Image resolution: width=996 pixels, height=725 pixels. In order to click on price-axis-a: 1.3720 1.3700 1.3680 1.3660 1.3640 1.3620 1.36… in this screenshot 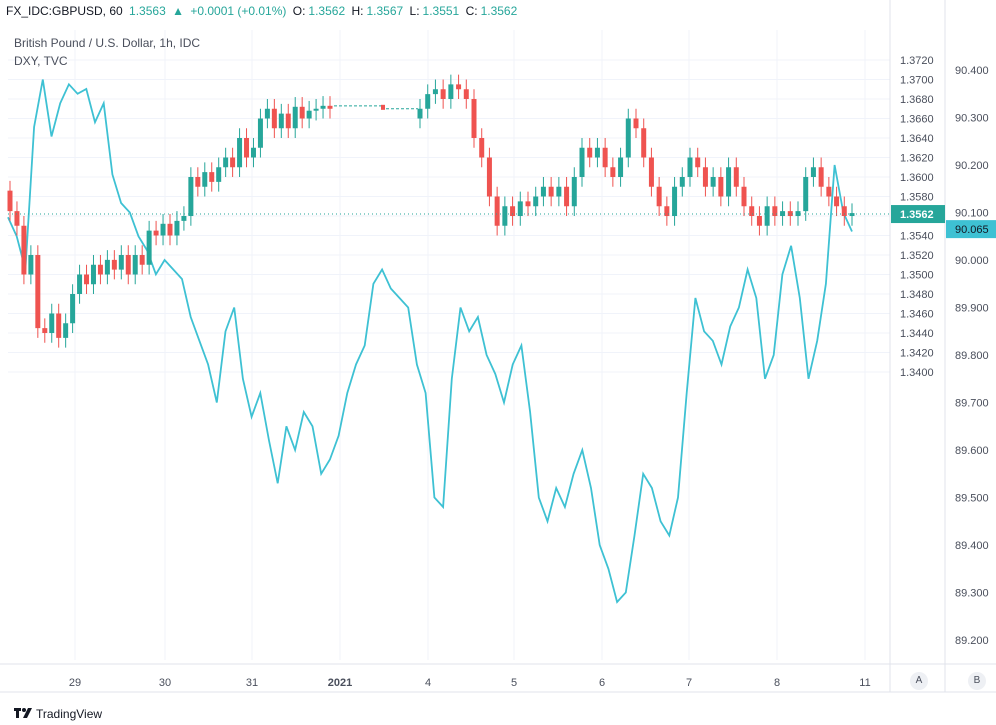, I will do `click(918, 217)`.